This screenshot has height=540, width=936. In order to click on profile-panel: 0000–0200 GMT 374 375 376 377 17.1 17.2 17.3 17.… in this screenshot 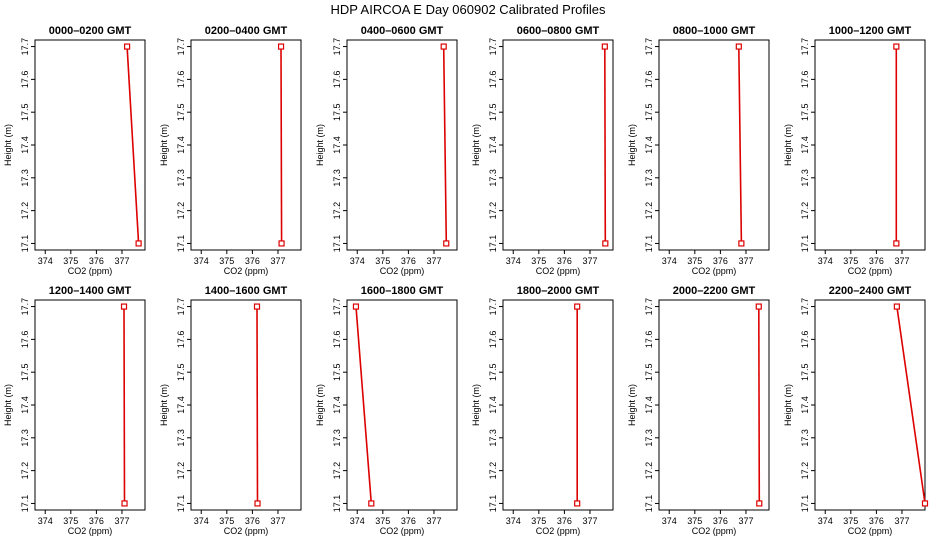, I will do `click(74, 150)`.